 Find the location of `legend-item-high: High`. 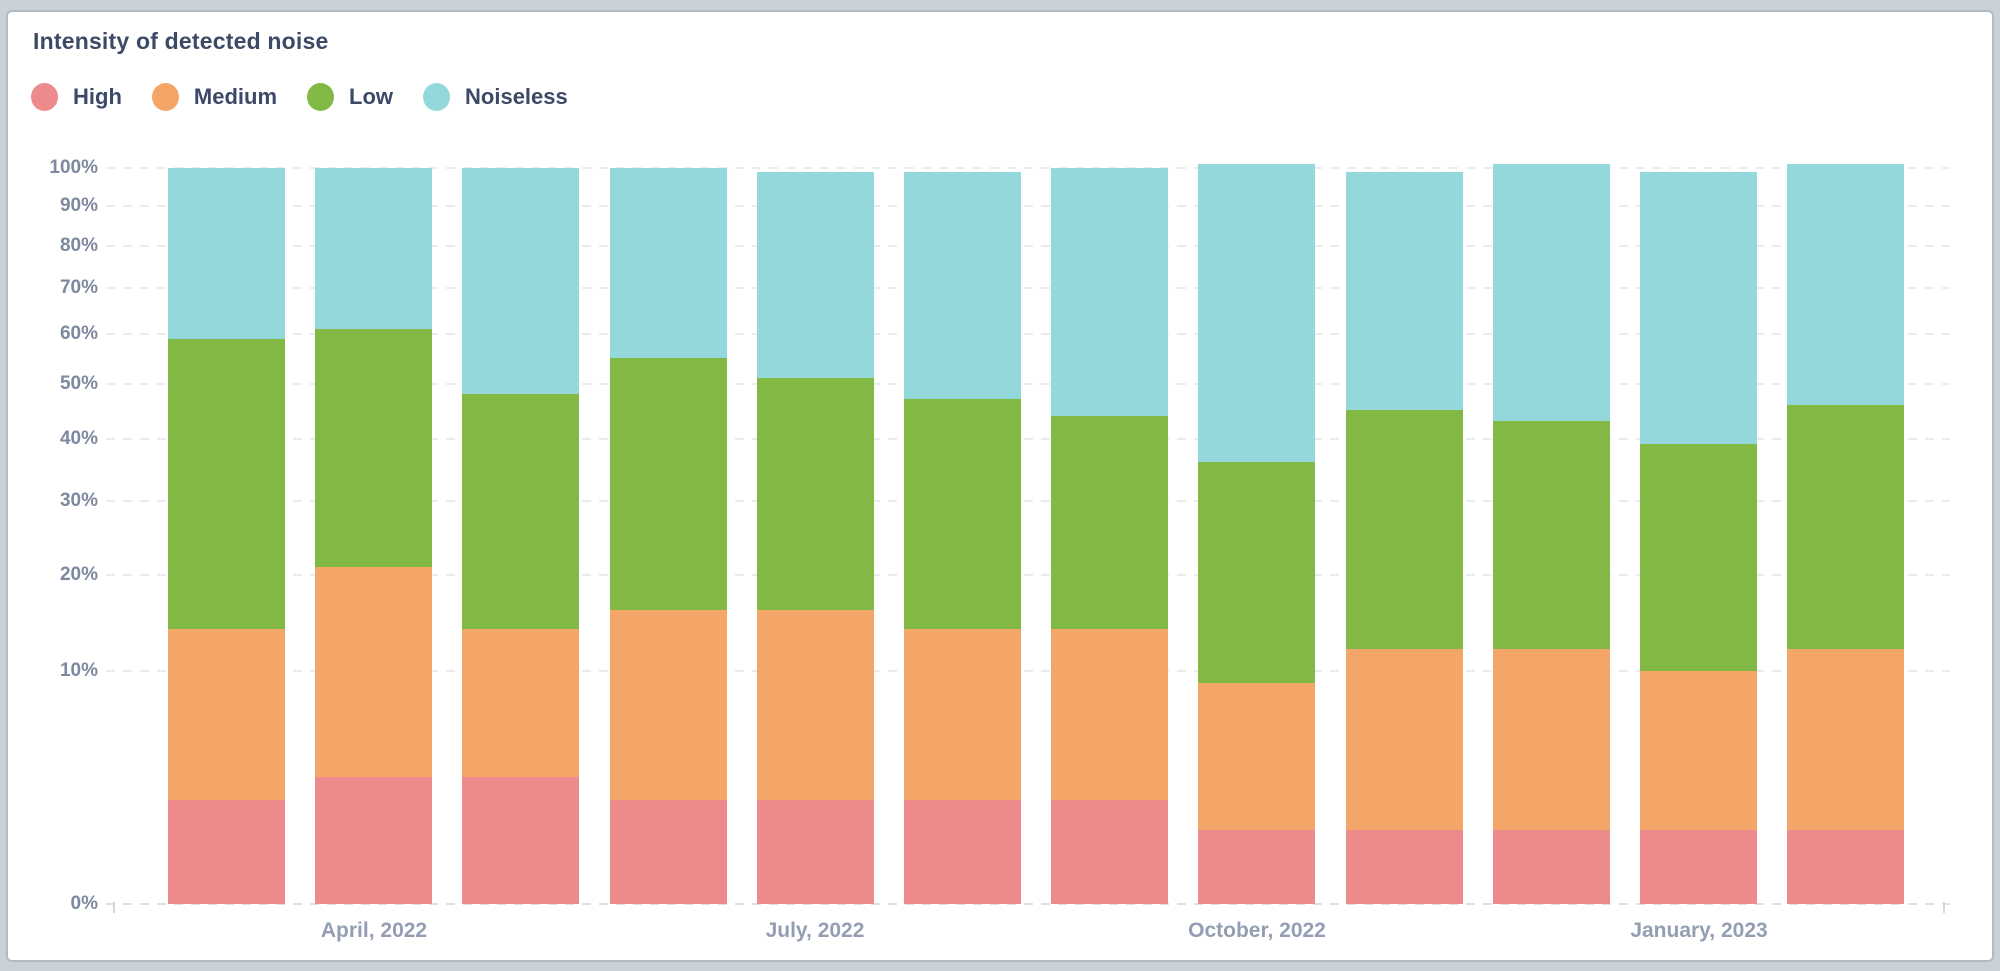

legend-item-high: High is located at coordinates (76, 97).